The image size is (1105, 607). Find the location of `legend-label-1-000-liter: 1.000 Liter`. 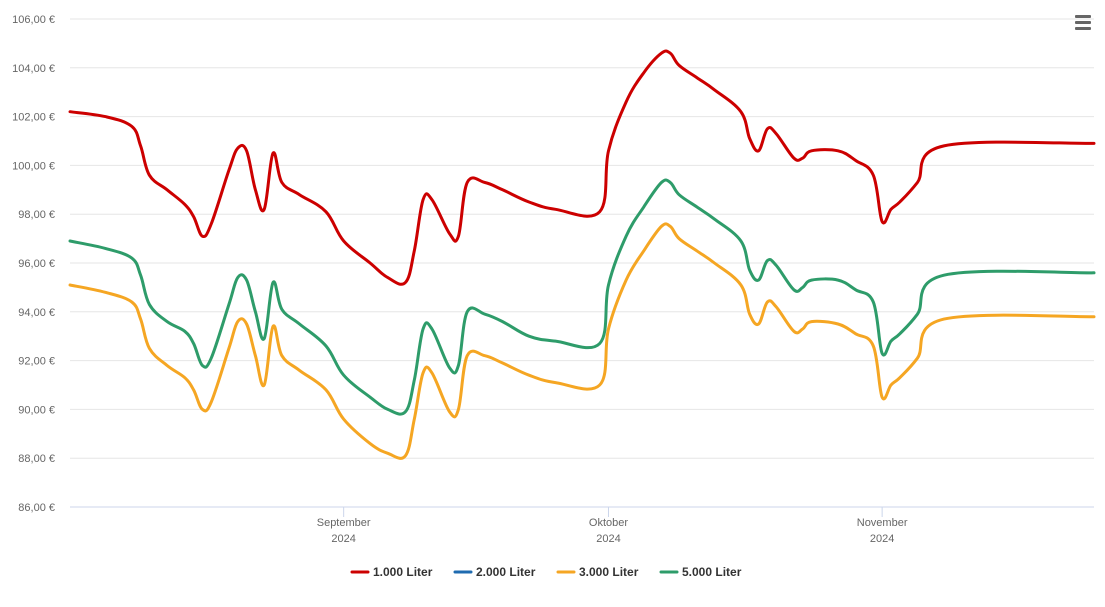

legend-label-1-000-liter: 1.000 Liter is located at coordinates (403, 572).